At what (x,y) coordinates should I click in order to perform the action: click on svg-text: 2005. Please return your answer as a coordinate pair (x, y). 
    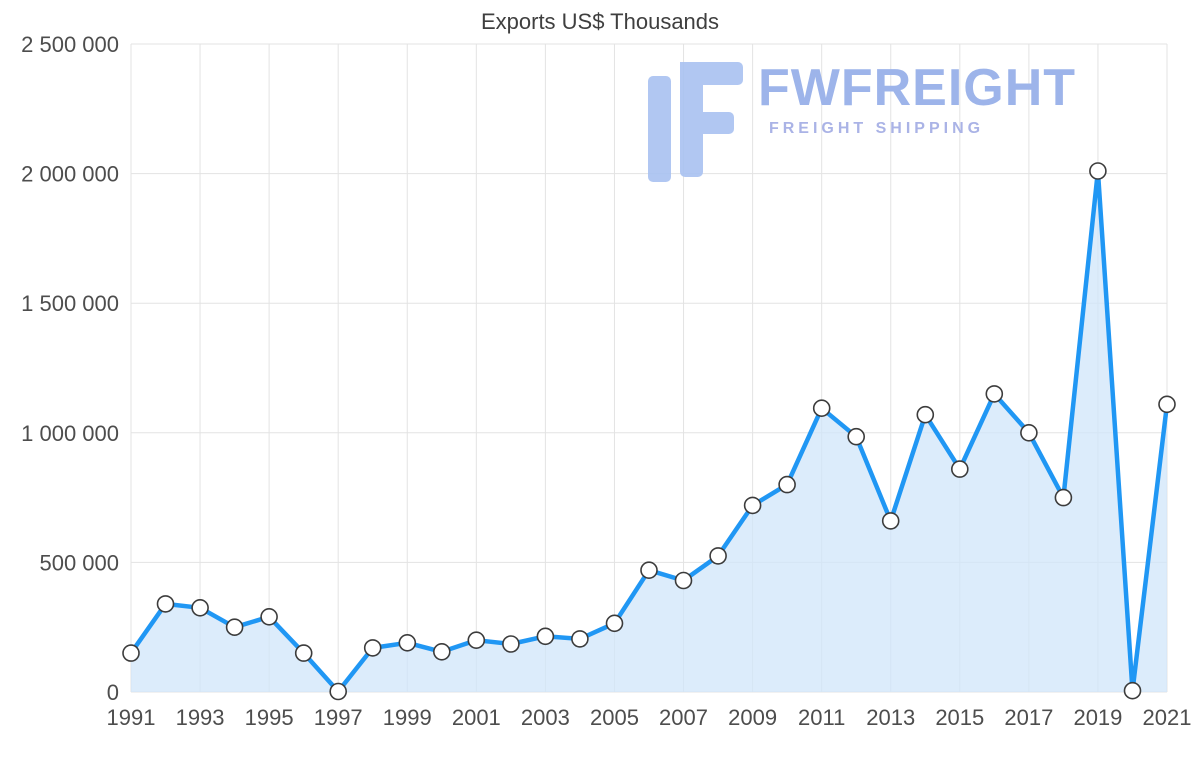
    Looking at the image, I should click on (614, 717).